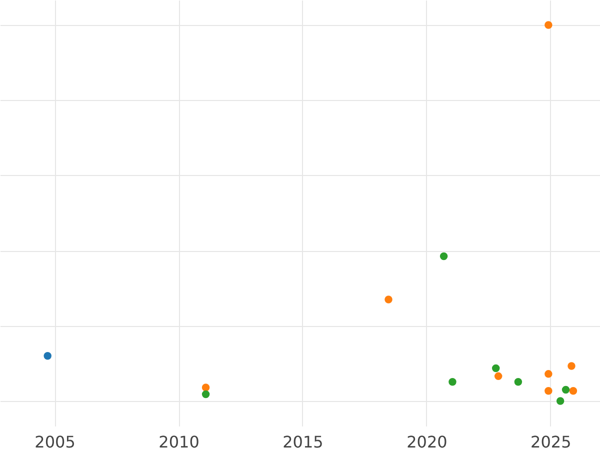  Describe the element at coordinates (551, 441) in the screenshot. I see `x-tick-label: 2025` at that location.